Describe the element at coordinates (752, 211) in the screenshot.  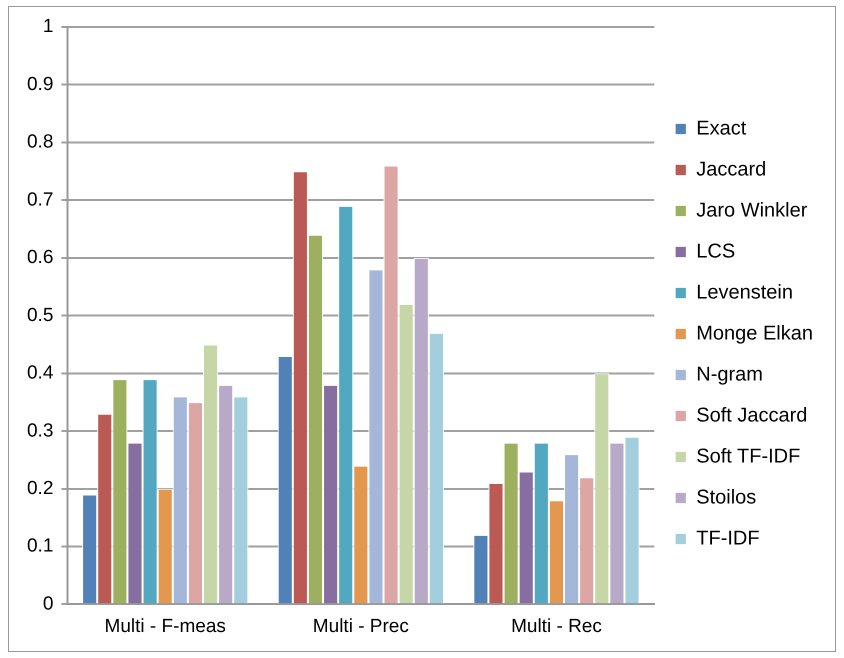
I see `legend-label: Jaro Winkler` at that location.